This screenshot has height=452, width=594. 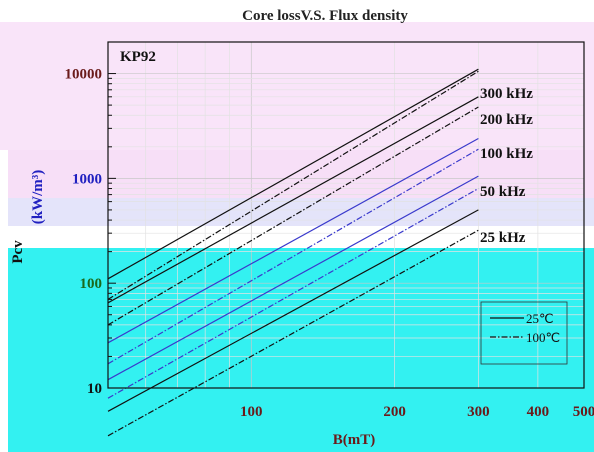 I want to click on series-label-200-khz: 200 kHz, so click(x=506, y=120).